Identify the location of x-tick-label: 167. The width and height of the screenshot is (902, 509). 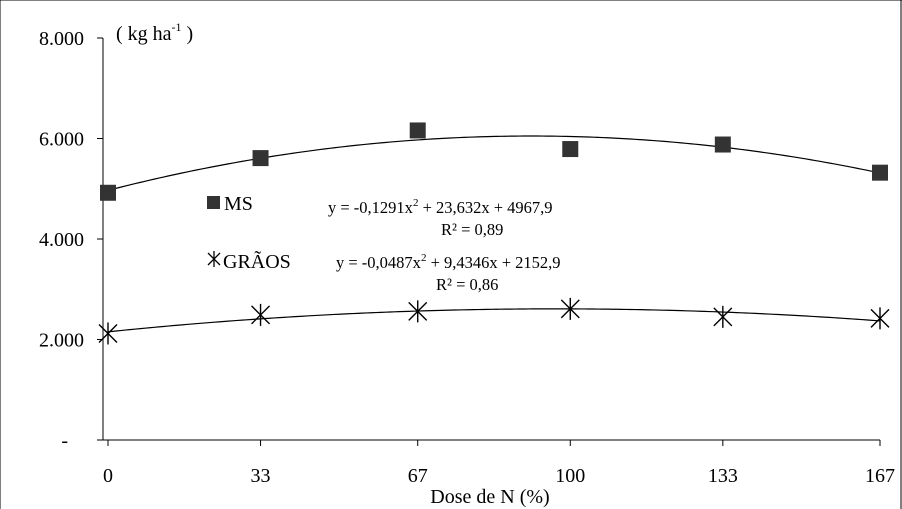
(880, 476).